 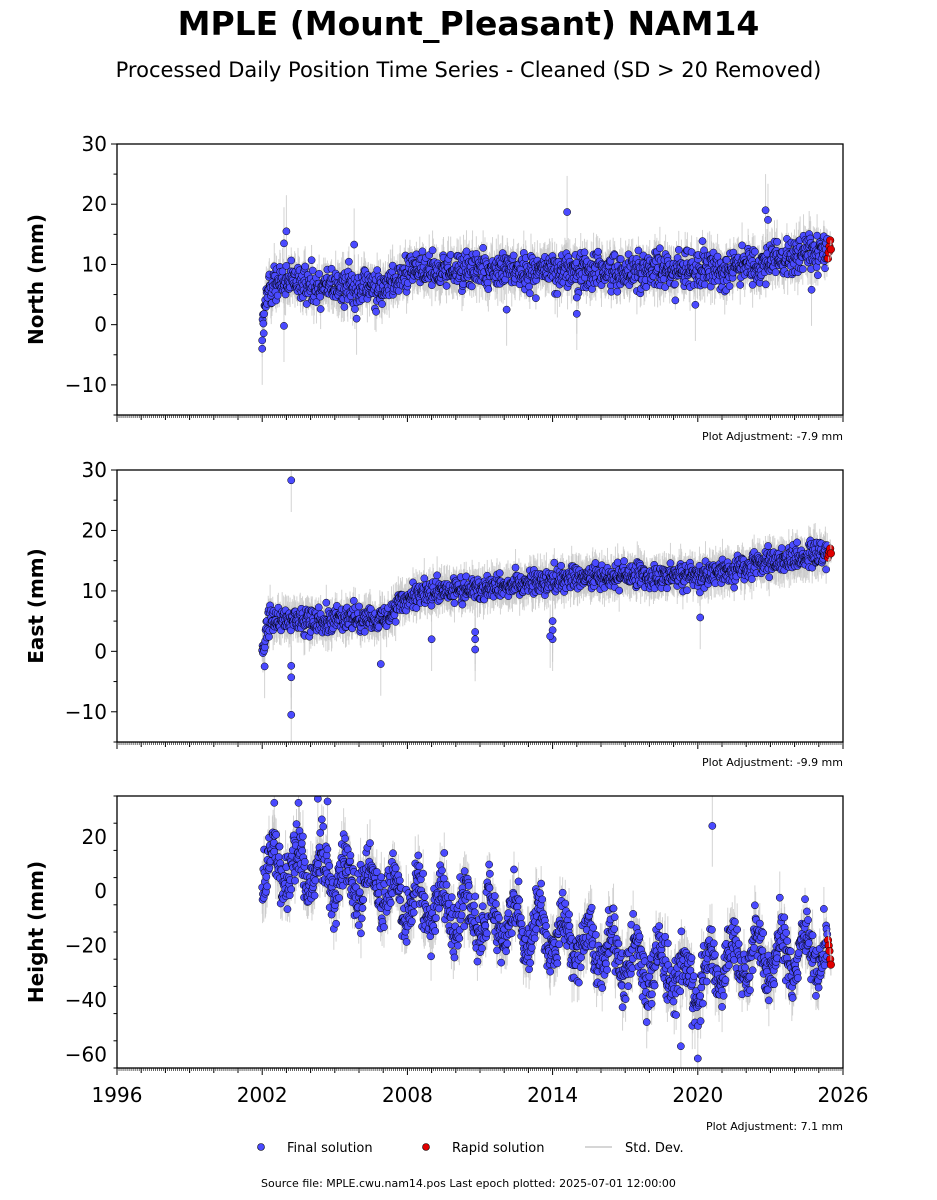 I want to click on y-tick-label: 20, so click(x=94, y=204).